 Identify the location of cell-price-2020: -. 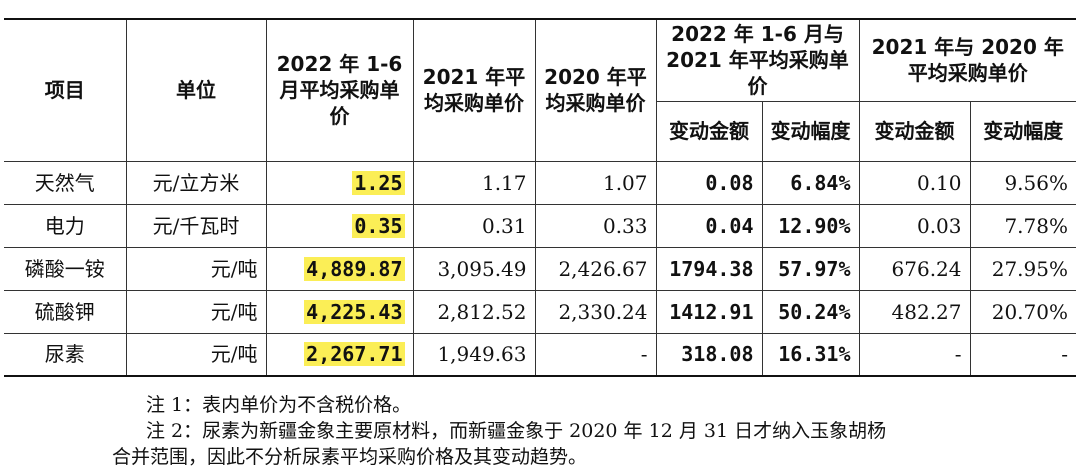
(595, 354).